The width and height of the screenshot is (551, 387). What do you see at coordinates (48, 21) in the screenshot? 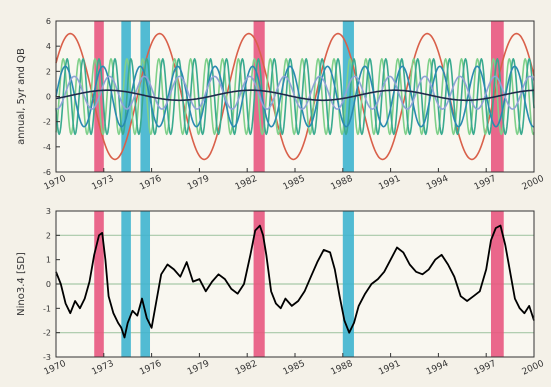
I see `y-tick-label: 6` at bounding box center [48, 21].